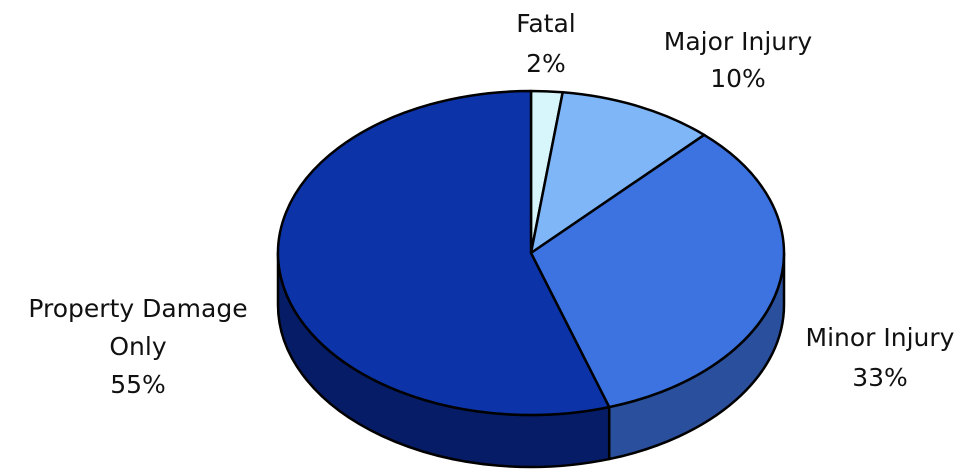  Describe the element at coordinates (880, 377) in the screenshot. I see `slice-percent-minor-injury: 33%` at that location.